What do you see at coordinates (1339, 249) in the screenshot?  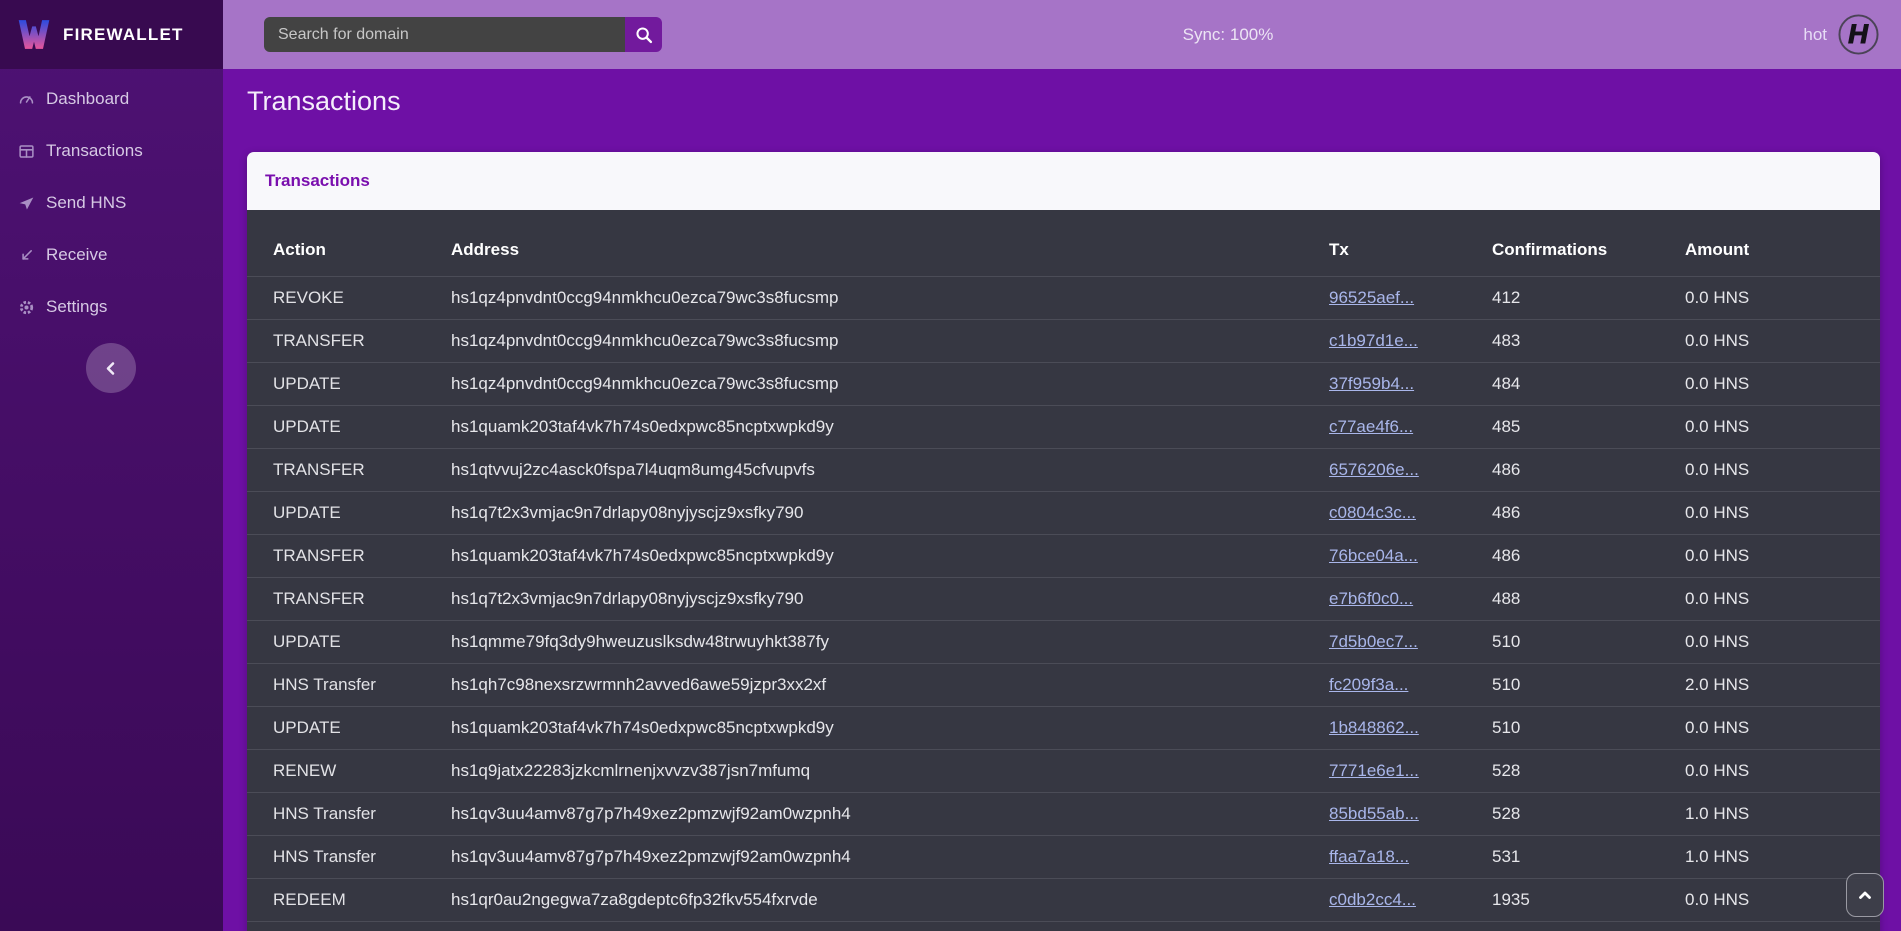 I see `column-header-tx: Tx` at bounding box center [1339, 249].